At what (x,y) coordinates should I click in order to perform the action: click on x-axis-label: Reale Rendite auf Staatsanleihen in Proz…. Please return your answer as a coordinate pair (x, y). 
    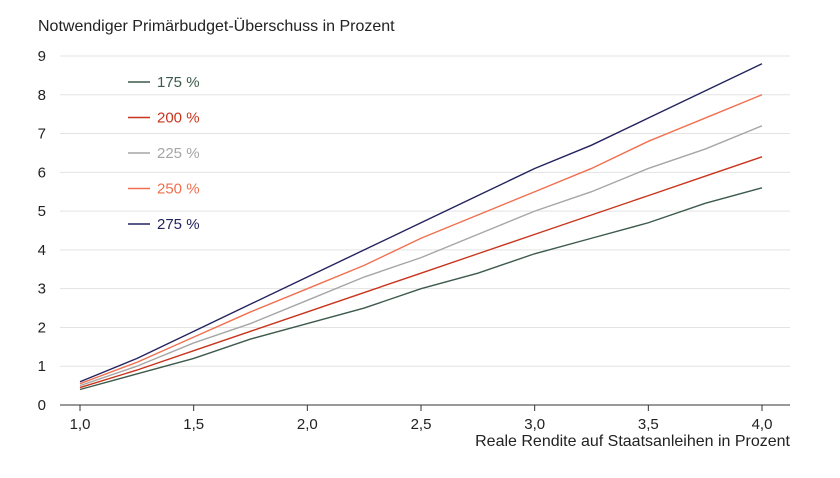
    Looking at the image, I should click on (632, 441).